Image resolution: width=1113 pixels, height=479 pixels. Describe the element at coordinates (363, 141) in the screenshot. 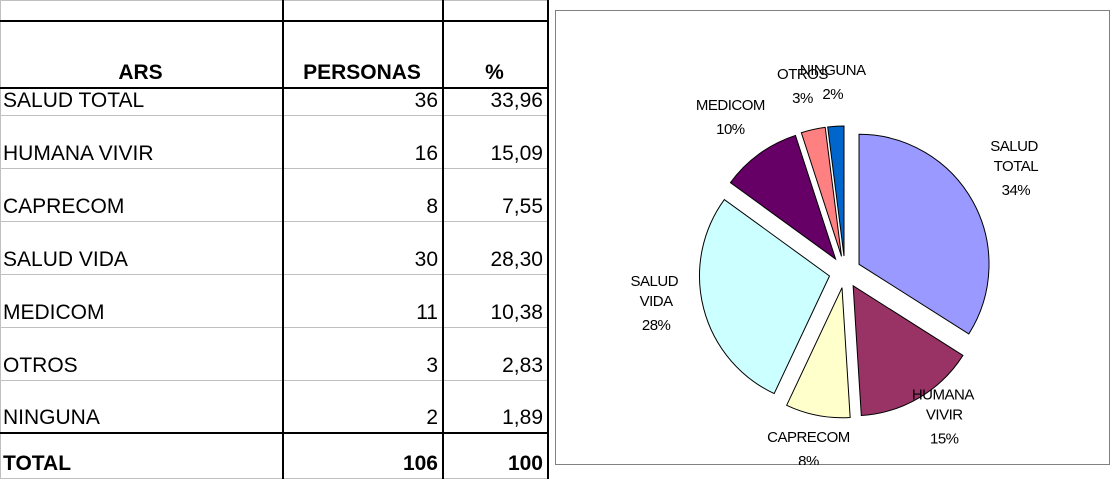

I see `cell: 16` at that location.